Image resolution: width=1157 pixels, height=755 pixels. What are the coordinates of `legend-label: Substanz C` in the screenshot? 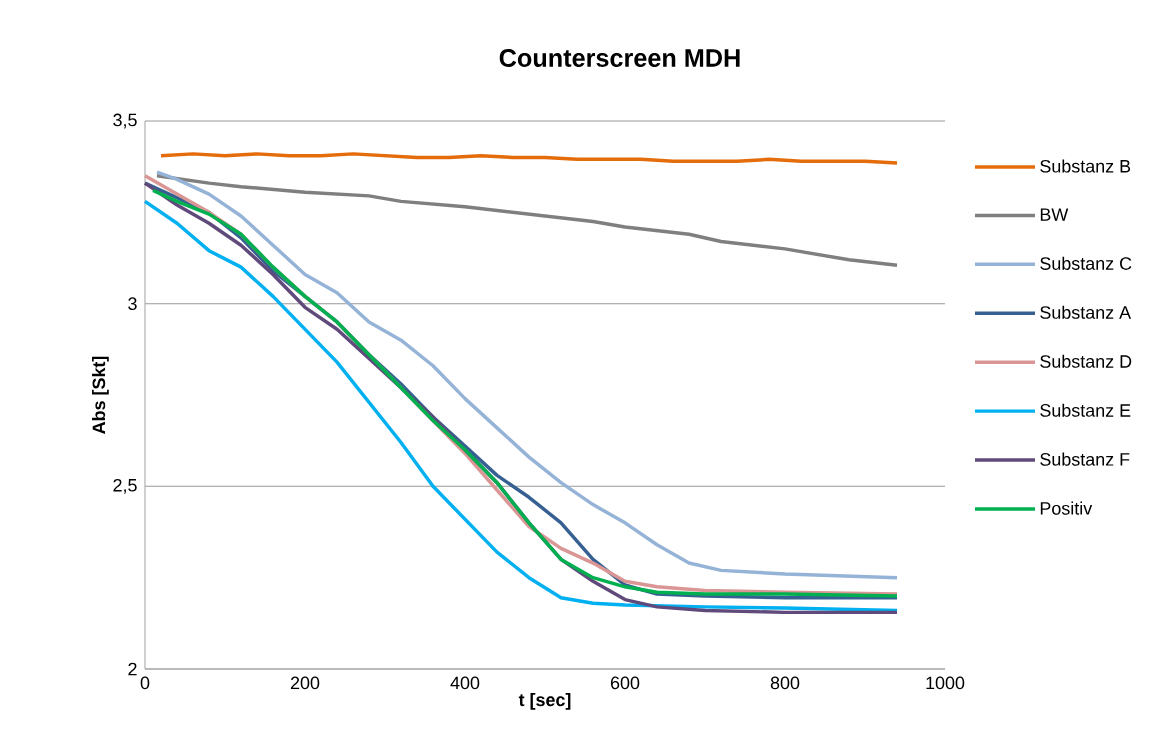 It's located at (1086, 263).